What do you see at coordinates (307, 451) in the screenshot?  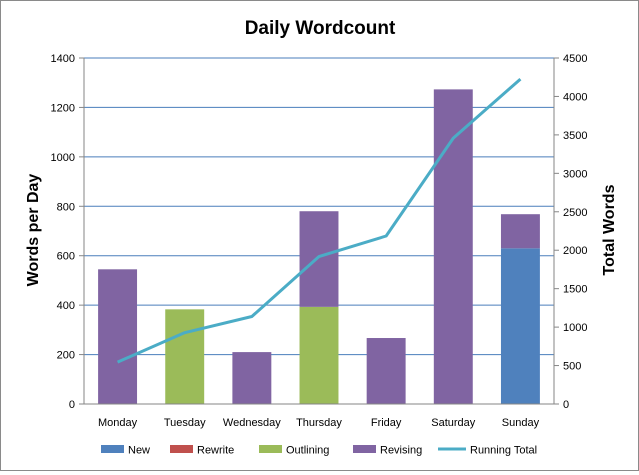 I see `legend-label: Outlining` at bounding box center [307, 451].